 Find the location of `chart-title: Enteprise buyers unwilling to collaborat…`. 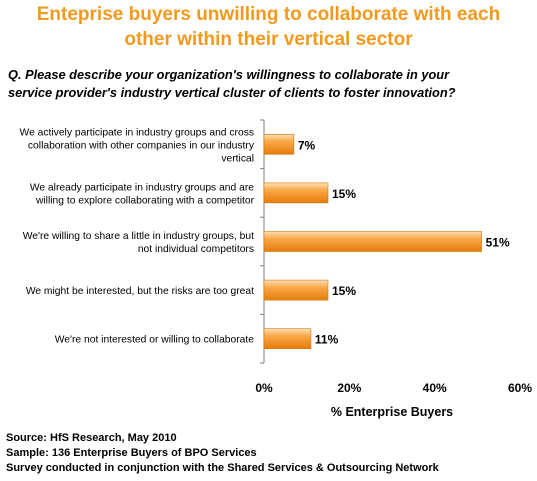

chart-title: Enteprise buyers unwilling to collaborat… is located at coordinates (268, 27).